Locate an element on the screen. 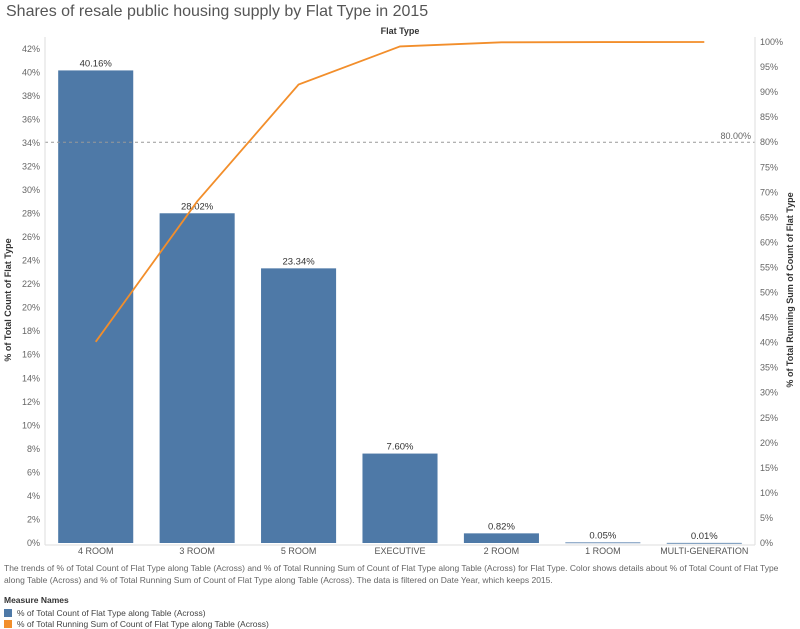 The image size is (800, 629). right-tick-label: 25% is located at coordinates (769, 418).